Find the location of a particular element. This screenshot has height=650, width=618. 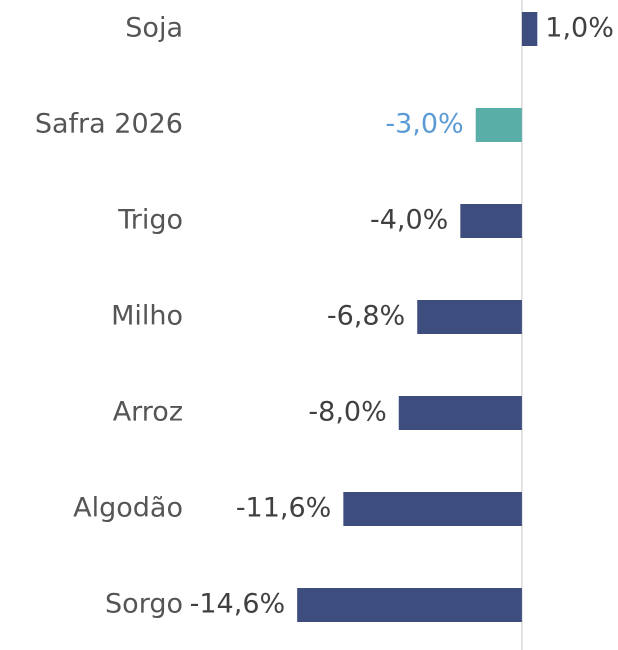

category-label: Safra 2026 is located at coordinates (109, 124).